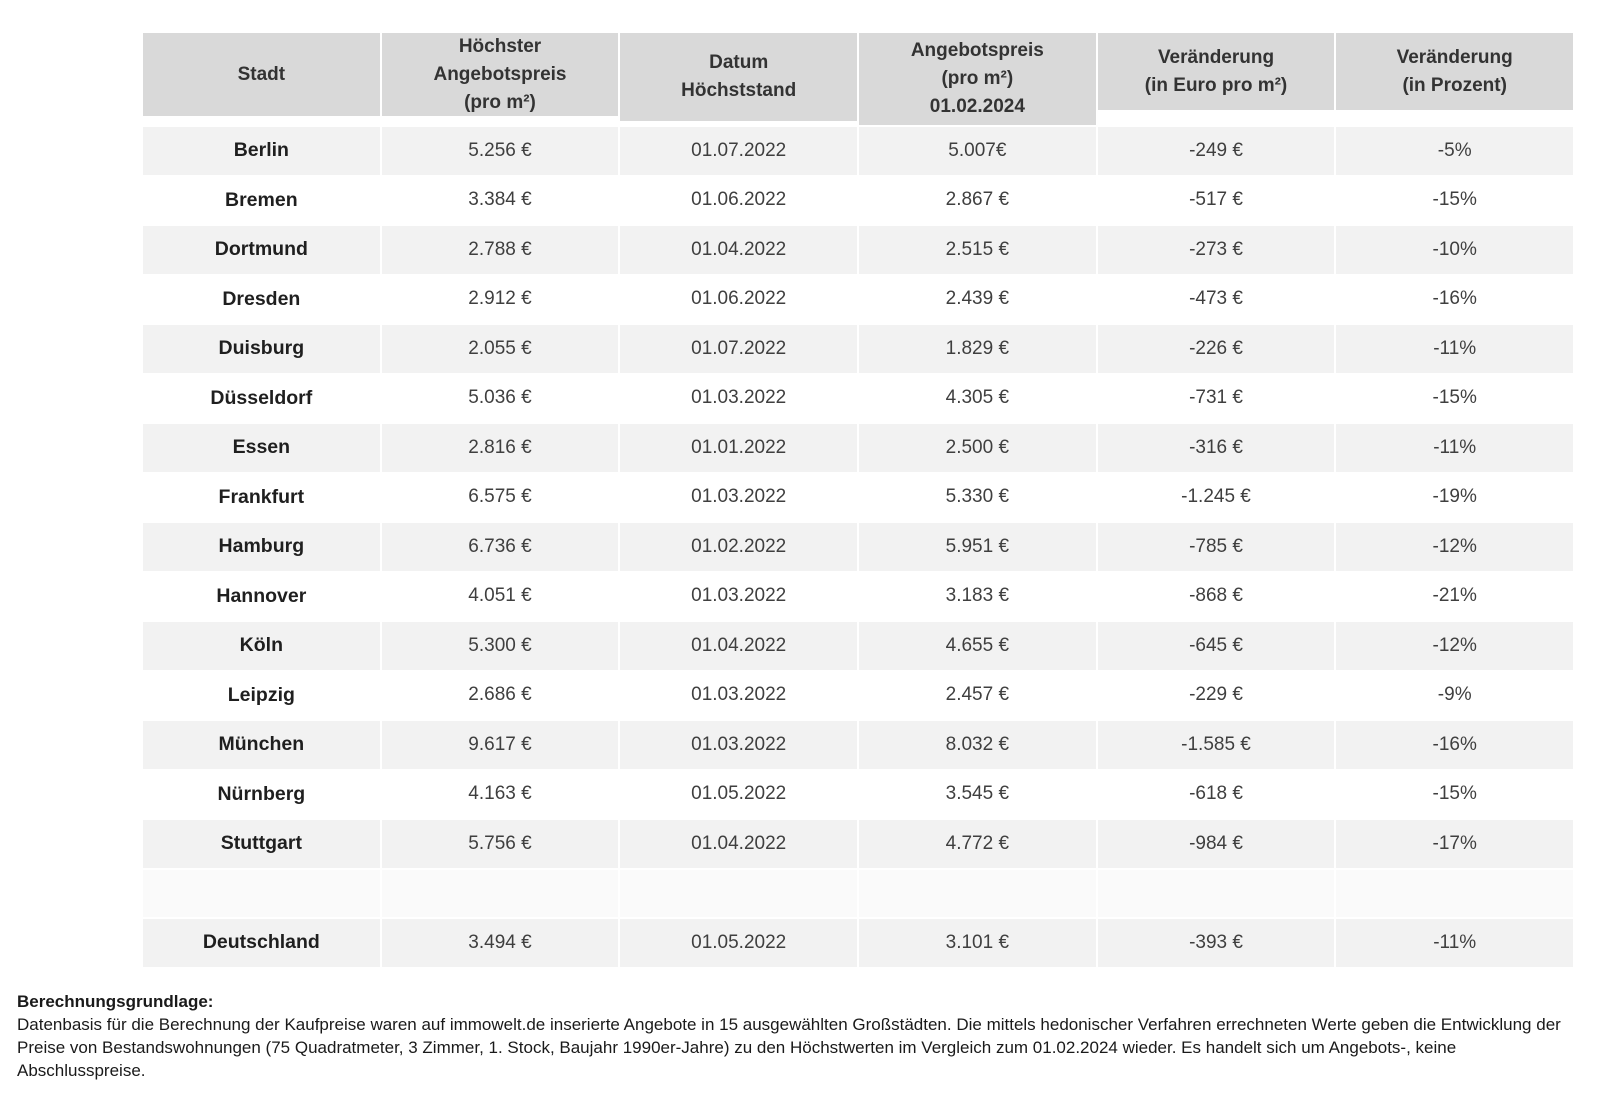 The height and width of the screenshot is (1106, 1600). I want to click on cell-peak-date: 01.04.2022, so click(740, 646).